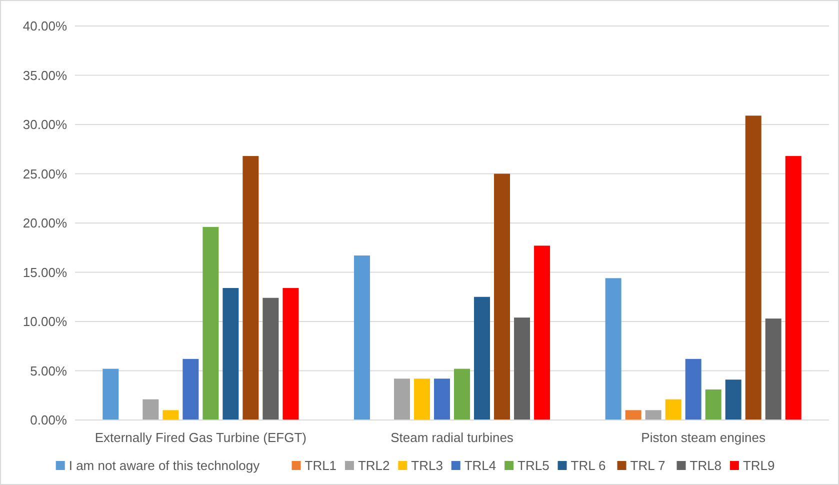 The width and height of the screenshot is (839, 485). Describe the element at coordinates (320, 465) in the screenshot. I see `legend-label: TRL1` at that location.